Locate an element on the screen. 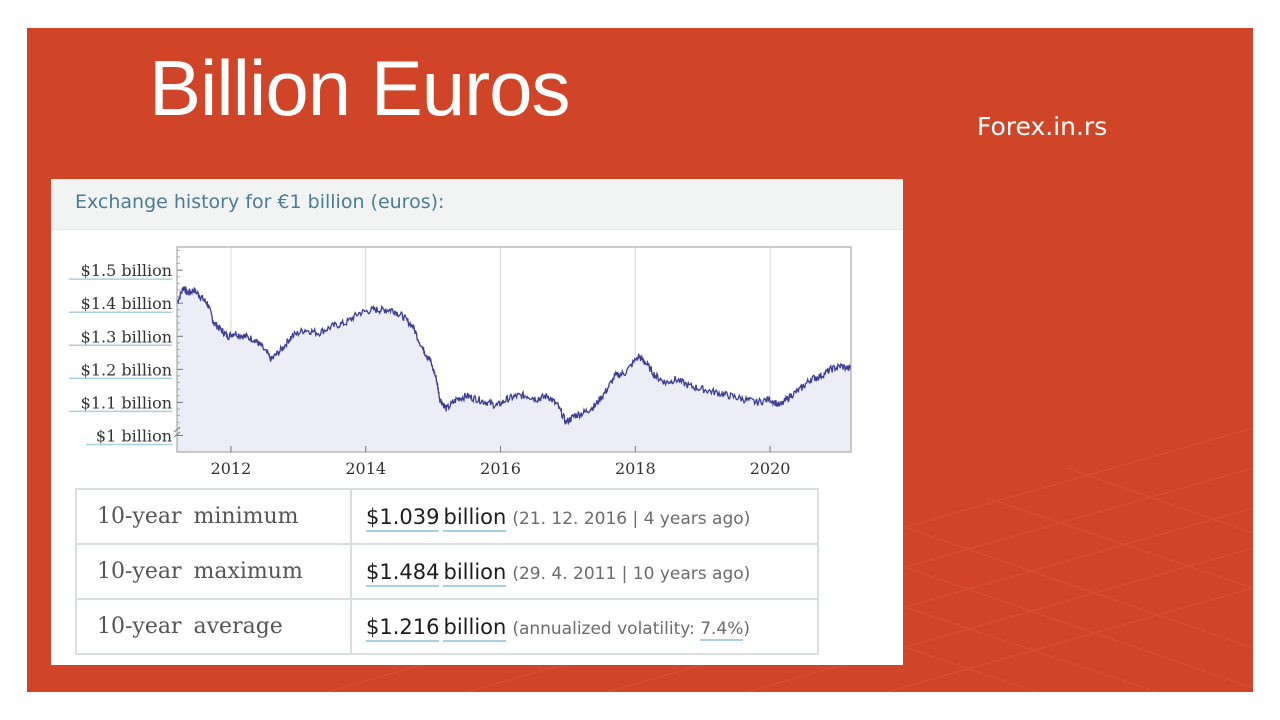  y-tick-label: $1.5 billion is located at coordinates (126, 270).